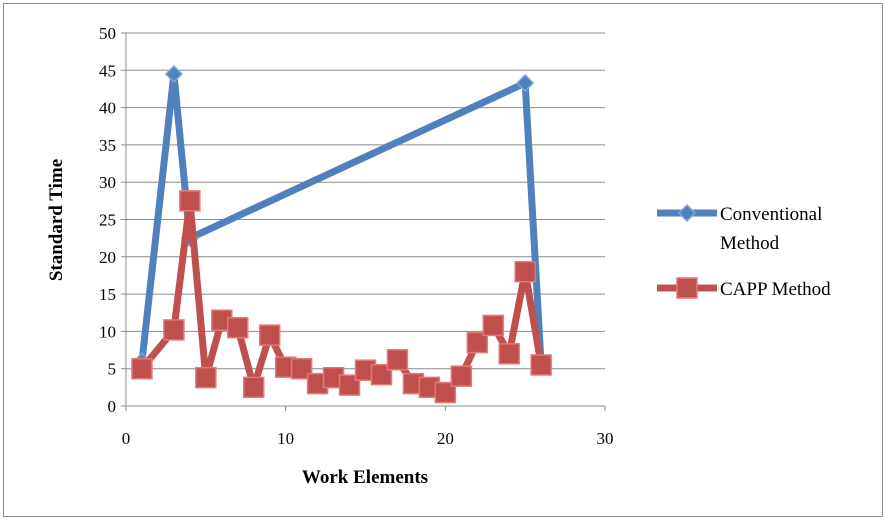  What do you see at coordinates (750, 243) in the screenshot?
I see `legend-label: Method` at bounding box center [750, 243].